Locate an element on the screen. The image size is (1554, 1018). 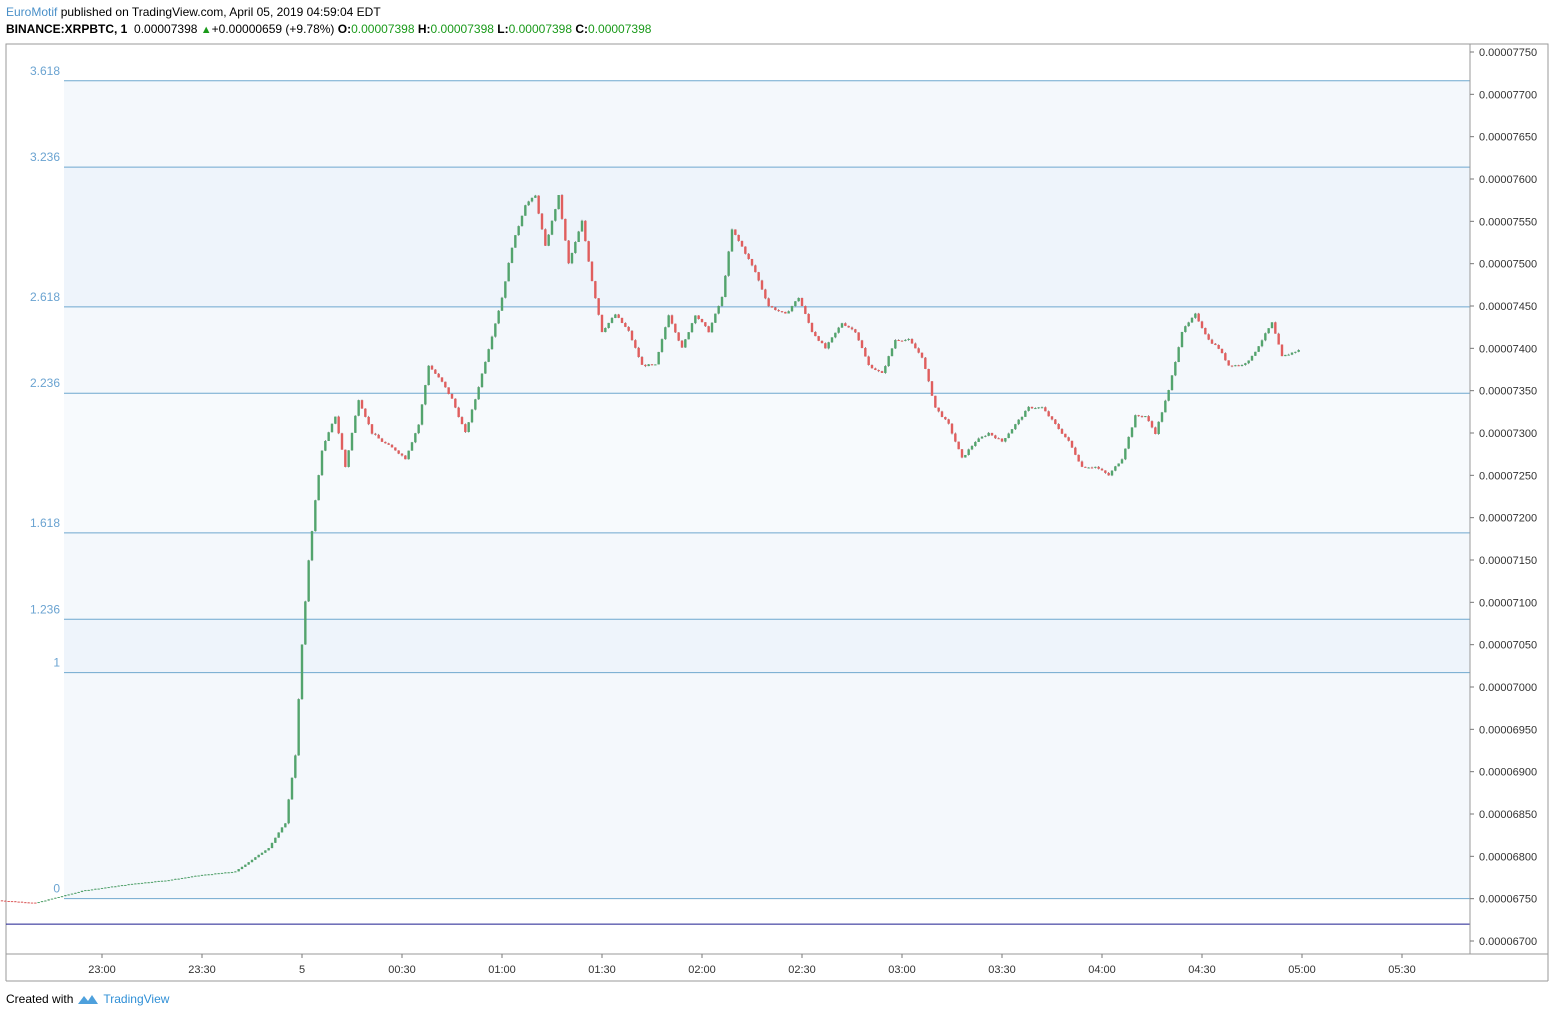
fib-level-label: 0 is located at coordinates (56, 889).